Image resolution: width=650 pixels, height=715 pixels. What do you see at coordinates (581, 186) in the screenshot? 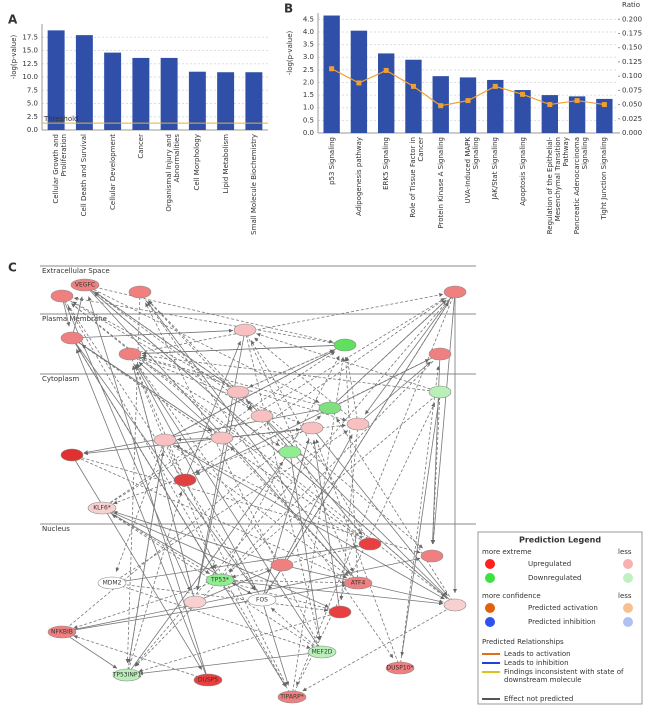
I see `x-tick-label: Pancreatic Adenocarcinoma Signaling` at bounding box center [581, 186].